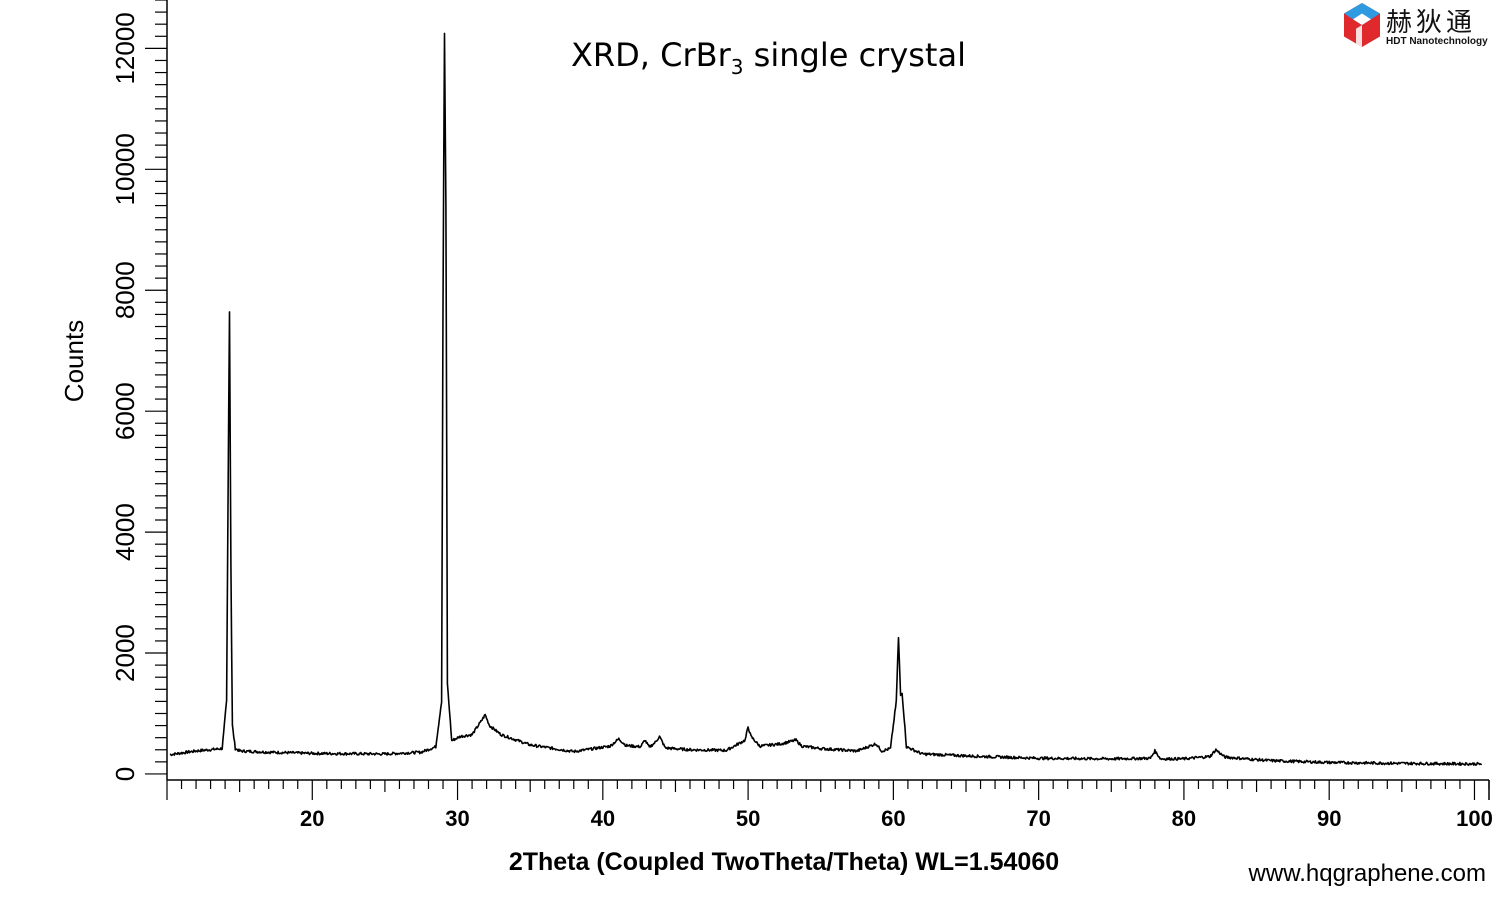 The height and width of the screenshot is (900, 1500). I want to click on logo-english-name: HDT Nanotechnology, so click(1437, 41).